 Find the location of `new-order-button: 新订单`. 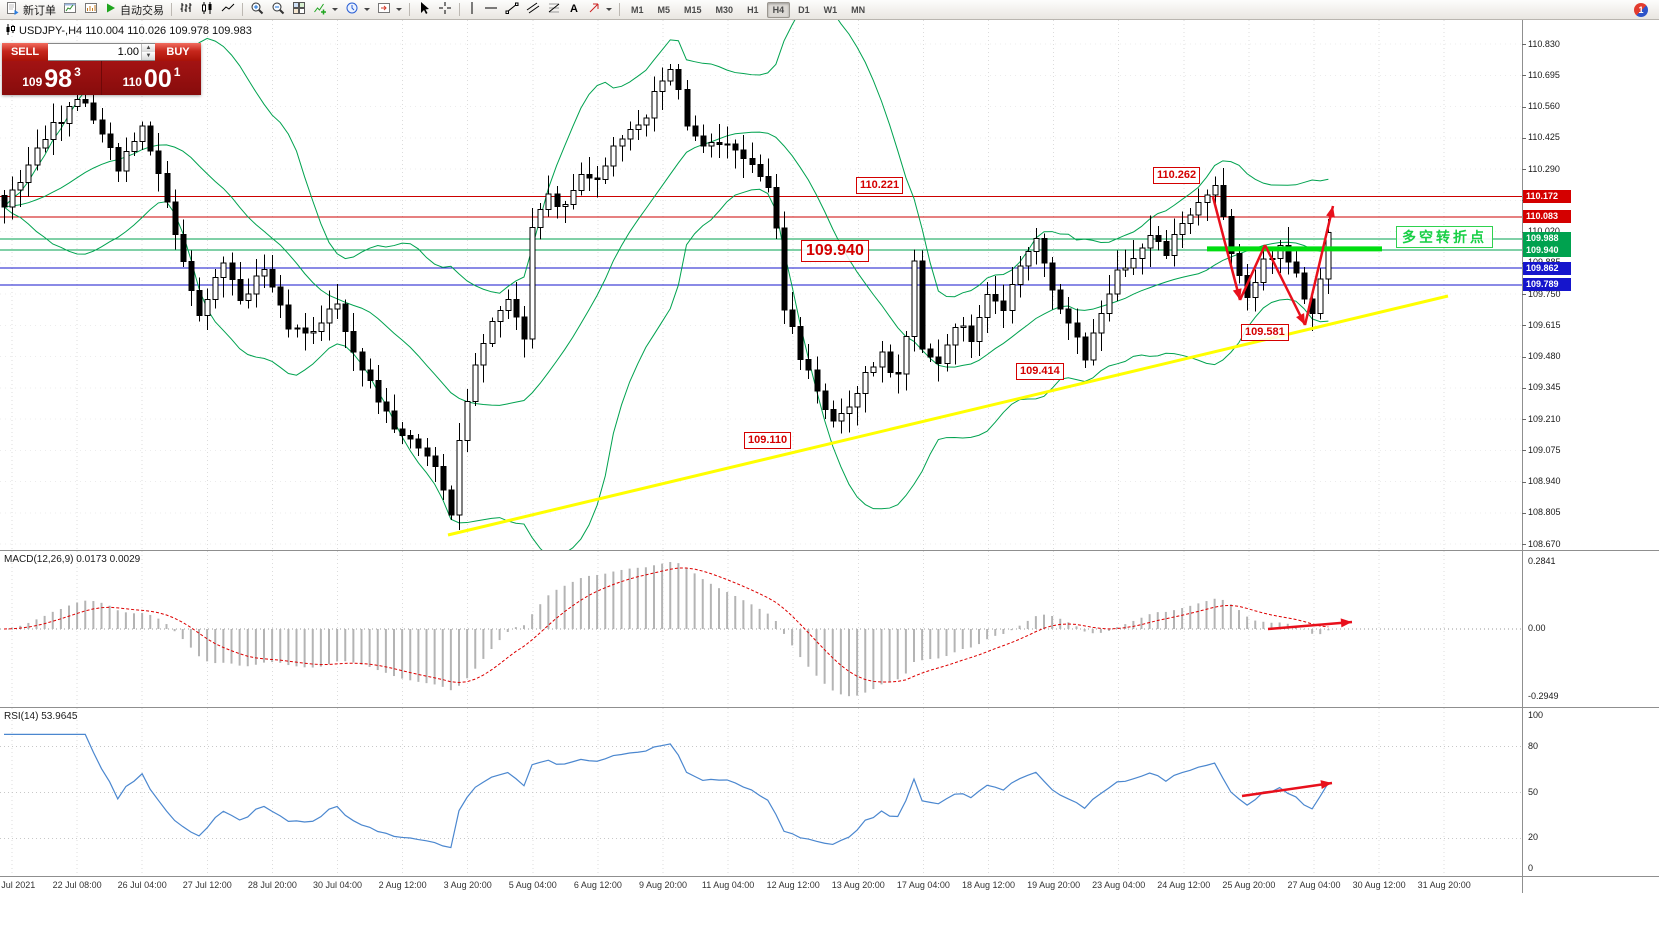

new-order-button: 新订单 is located at coordinates (31, 10).